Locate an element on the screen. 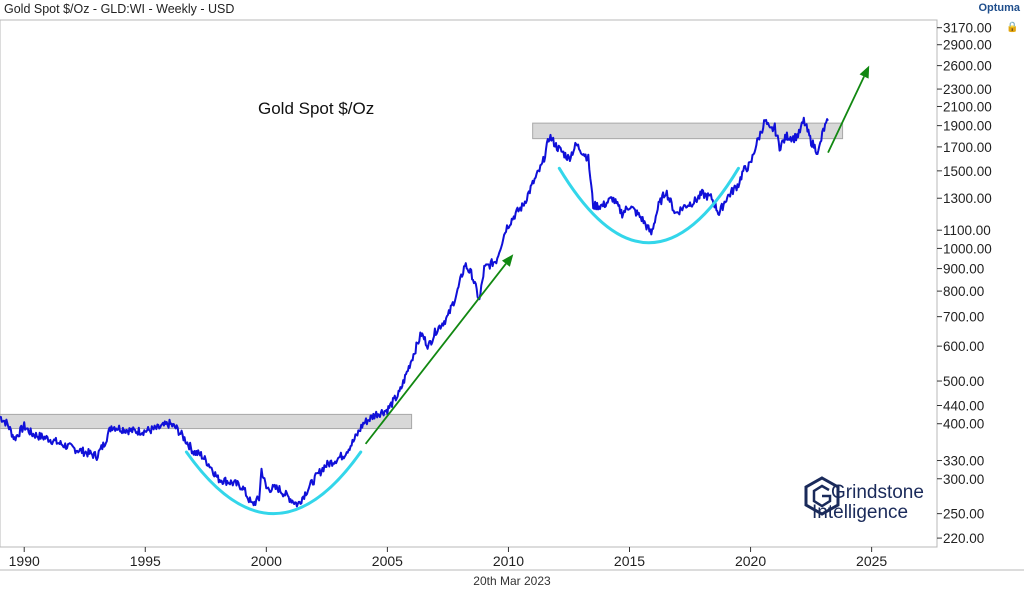  y-tick-label: 2300.00 is located at coordinates (967, 89).